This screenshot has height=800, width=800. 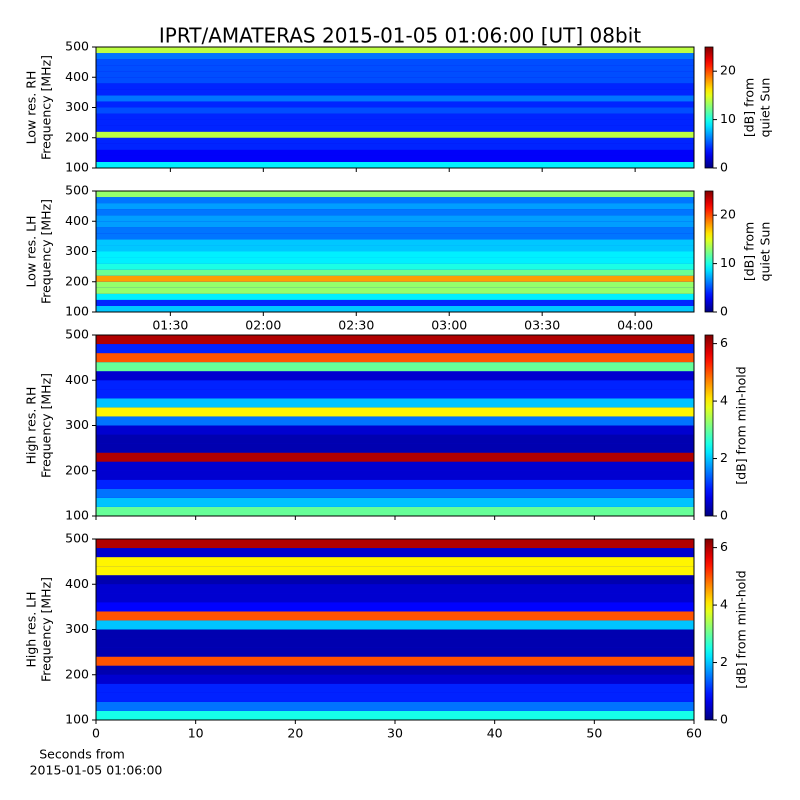 I want to click on x-tick-label: 30, so click(x=395, y=733).